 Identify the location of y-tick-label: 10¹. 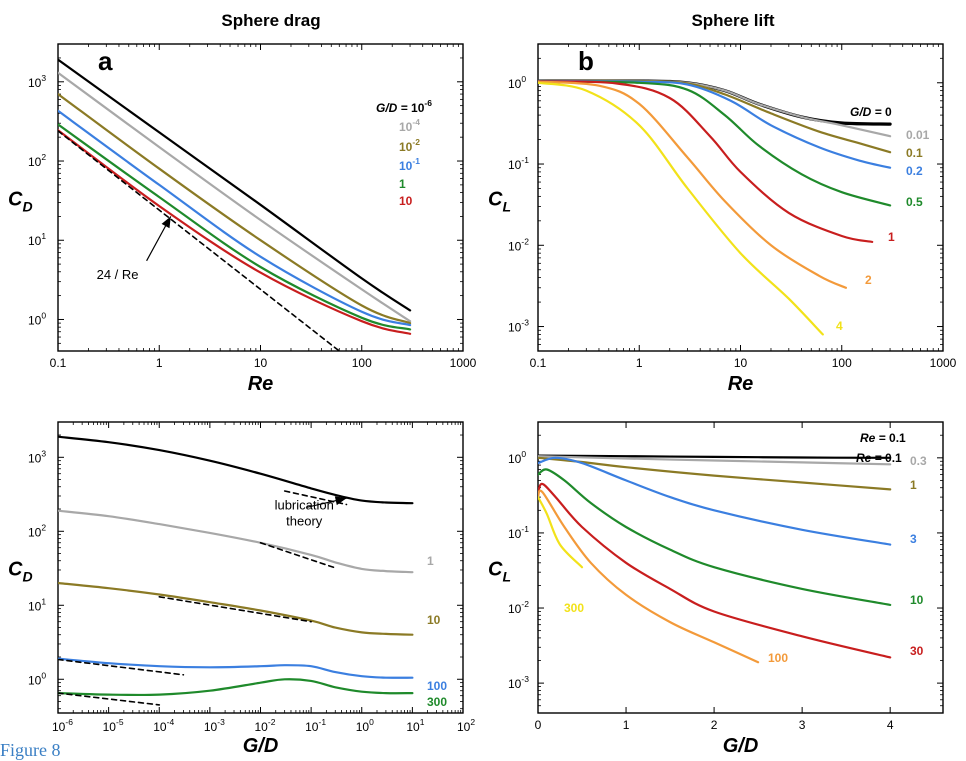
(37, 239).